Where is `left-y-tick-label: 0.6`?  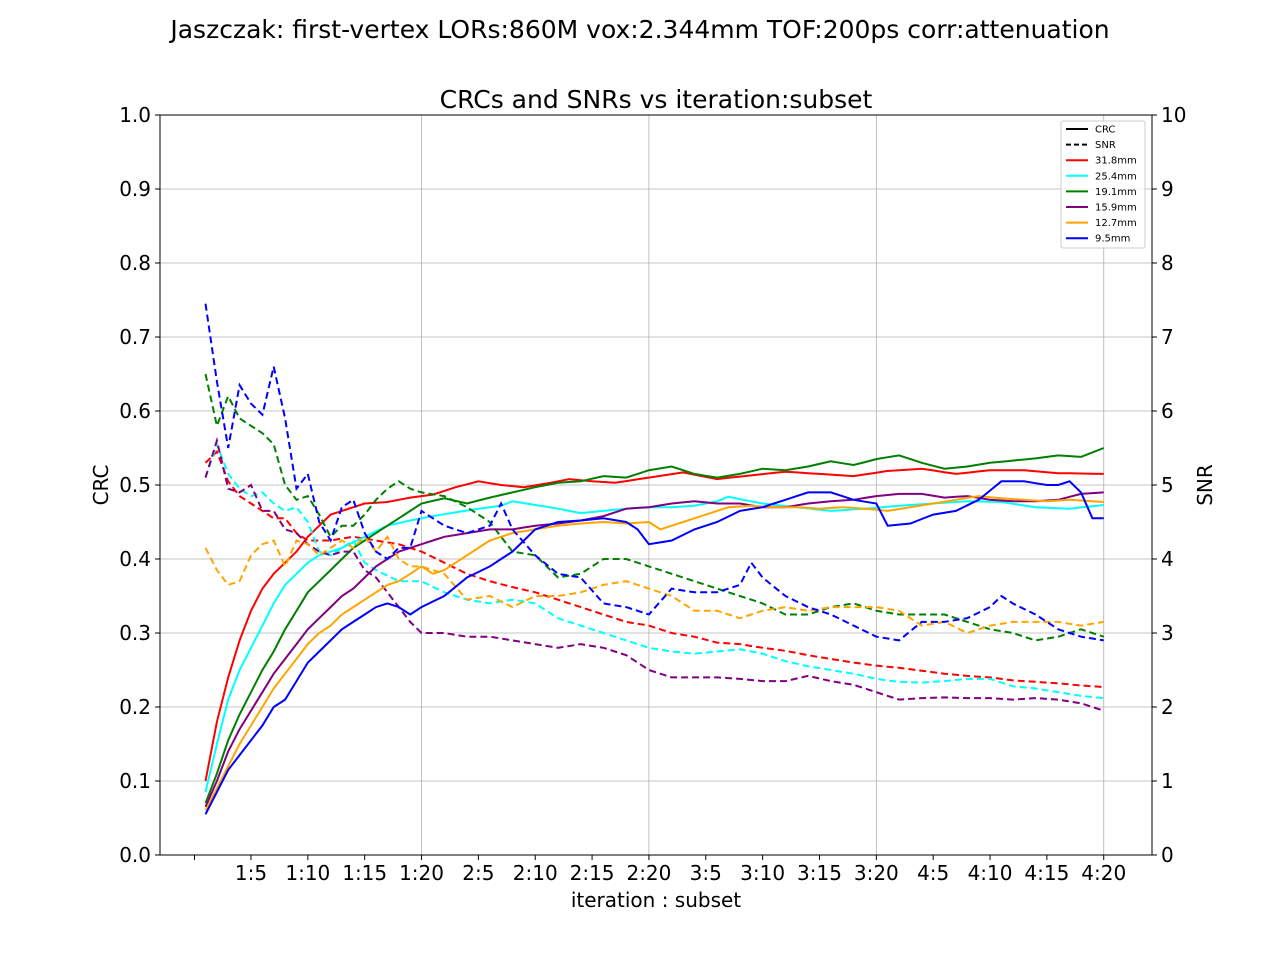 left-y-tick-label: 0.6 is located at coordinates (135, 411).